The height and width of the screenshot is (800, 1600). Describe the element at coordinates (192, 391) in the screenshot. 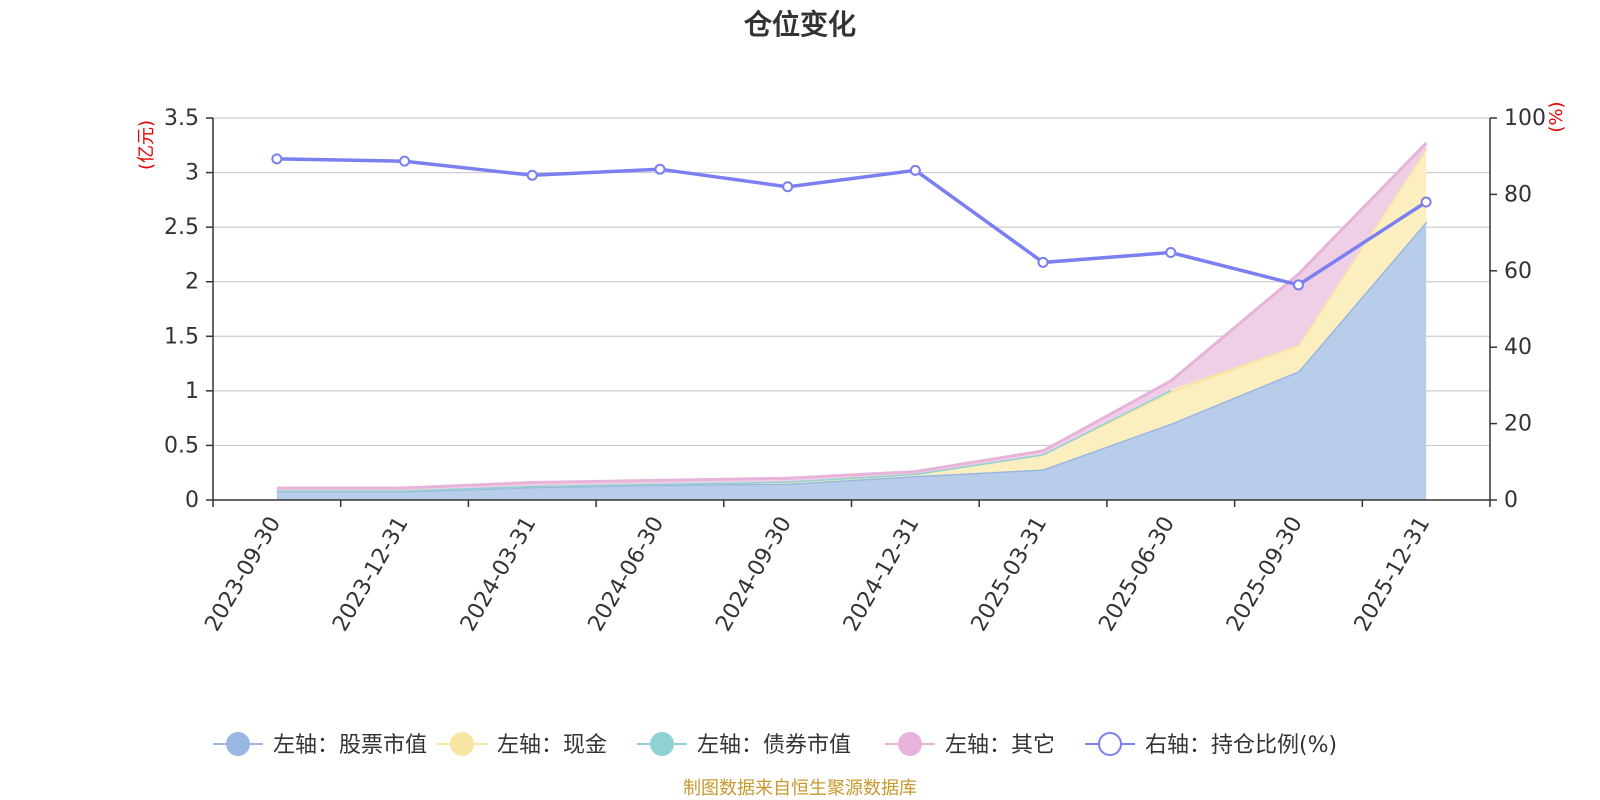

I see `left-axis-tick-label: 1` at that location.